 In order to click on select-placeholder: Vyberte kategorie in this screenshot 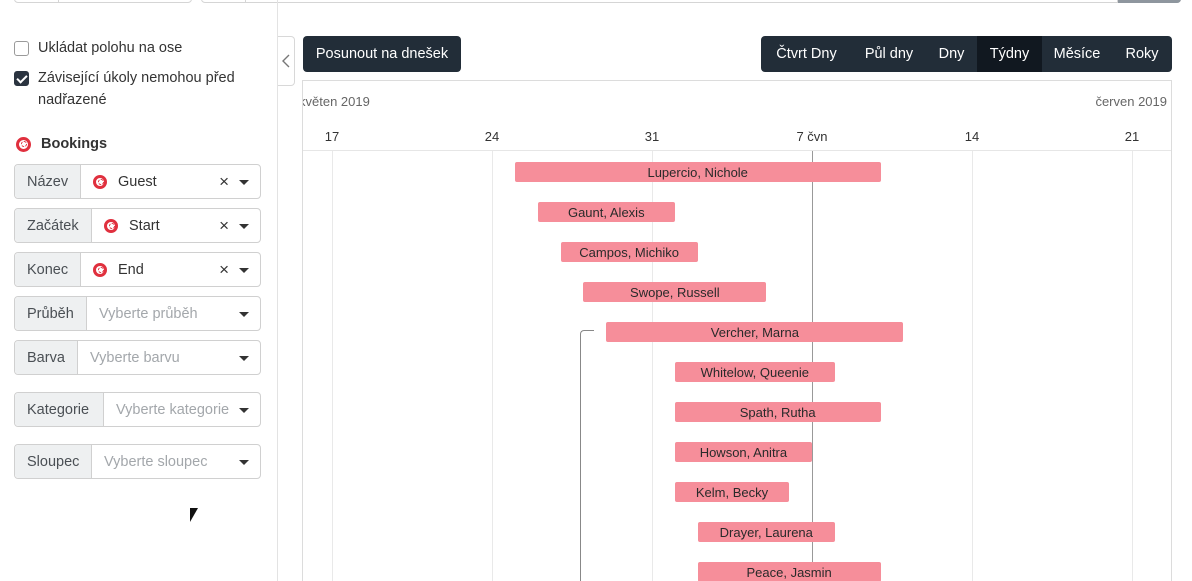, I will do `click(173, 409)`.